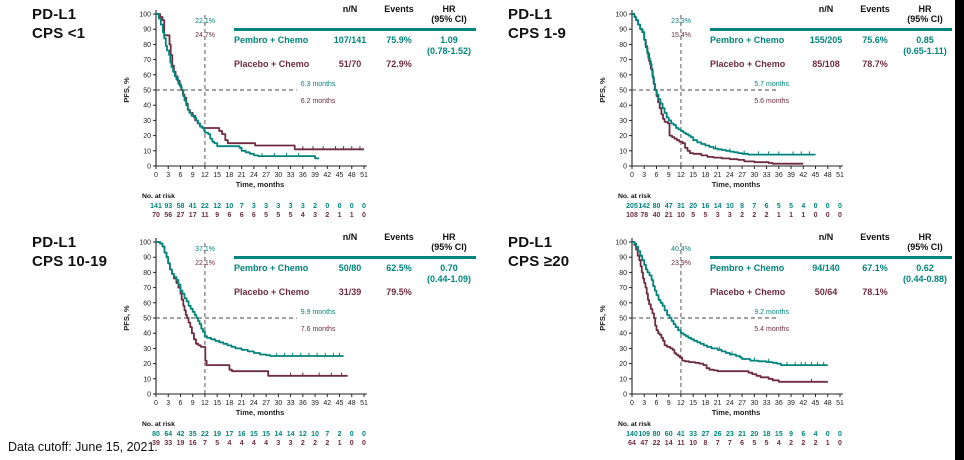 Image resolution: width=964 pixels, height=460 pixels. I want to click on placebo-nn-value: 31/39, so click(350, 292).